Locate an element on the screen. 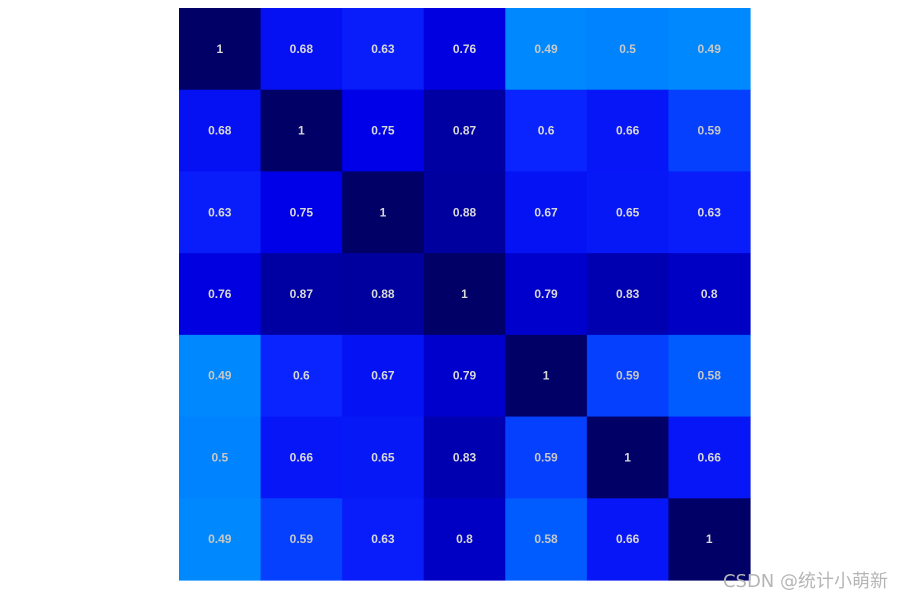 The image size is (904, 600). heatmap-cell-r1-c1 is located at coordinates (220, 49).